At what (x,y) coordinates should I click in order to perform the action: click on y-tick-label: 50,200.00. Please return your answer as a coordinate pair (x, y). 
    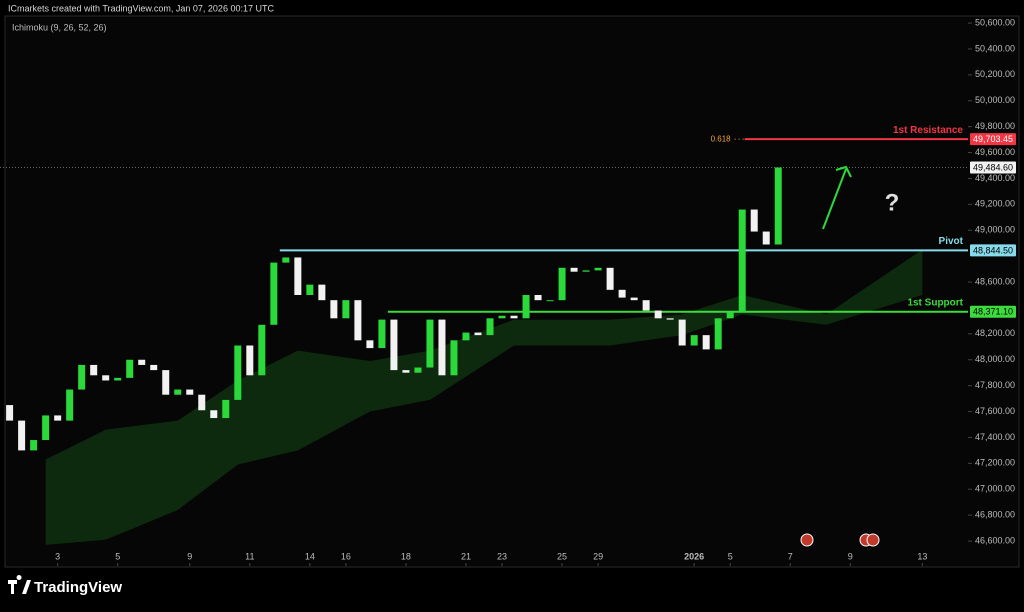
    Looking at the image, I should click on (995, 74).